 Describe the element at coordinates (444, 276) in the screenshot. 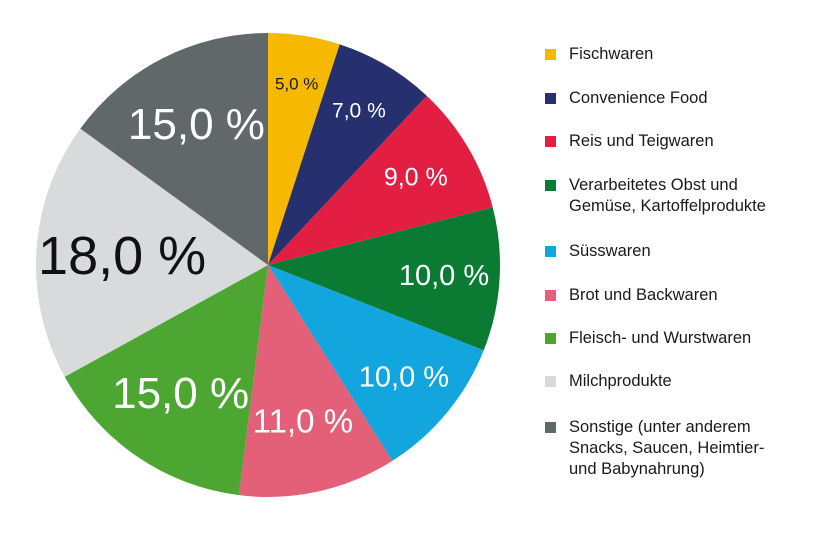

I see `data-label-verarbeitetes-obst-und: 10,0 %` at that location.